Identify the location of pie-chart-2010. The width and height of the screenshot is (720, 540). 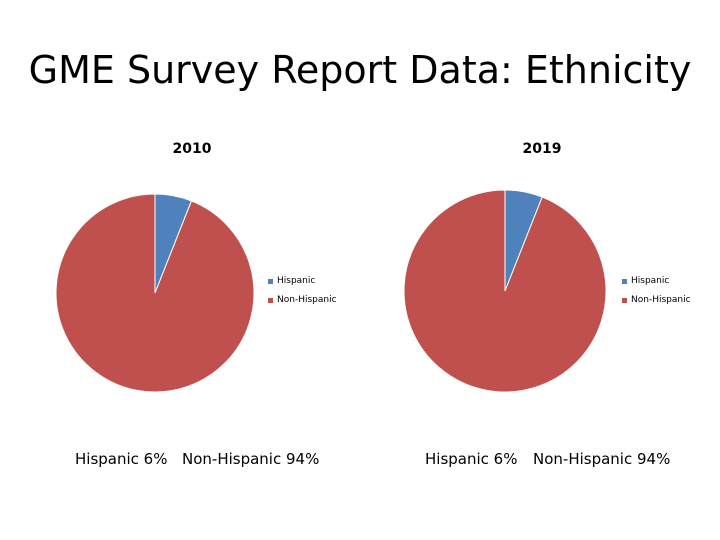
(155, 293).